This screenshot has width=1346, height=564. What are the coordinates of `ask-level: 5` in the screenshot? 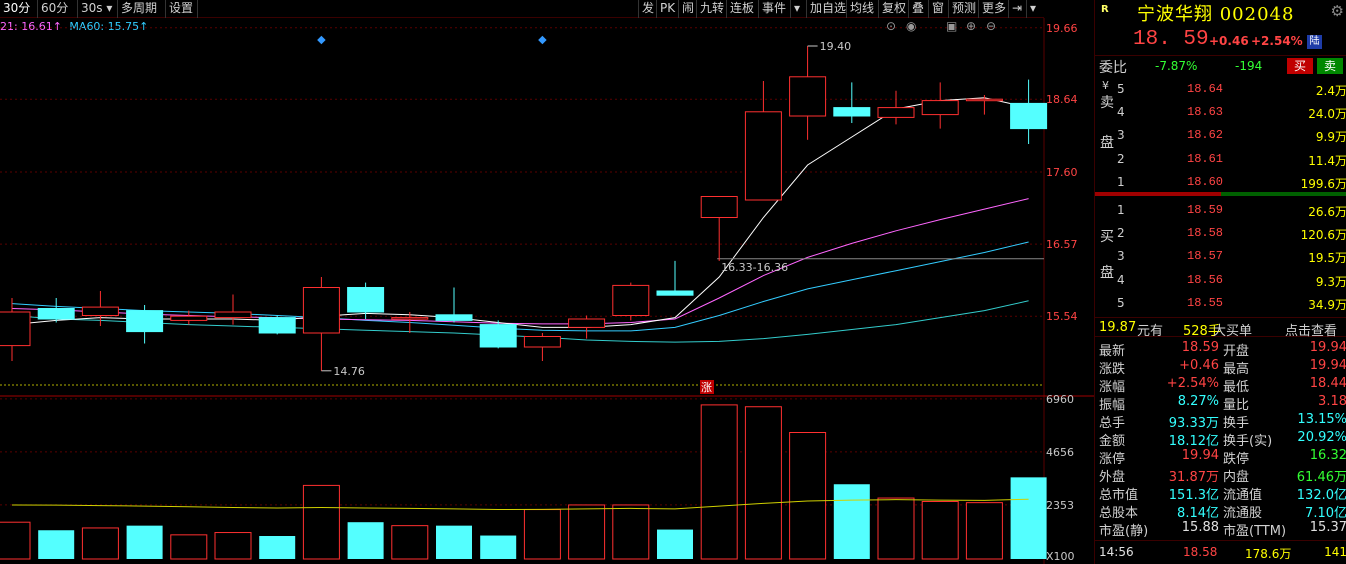 It's located at (1121, 89).